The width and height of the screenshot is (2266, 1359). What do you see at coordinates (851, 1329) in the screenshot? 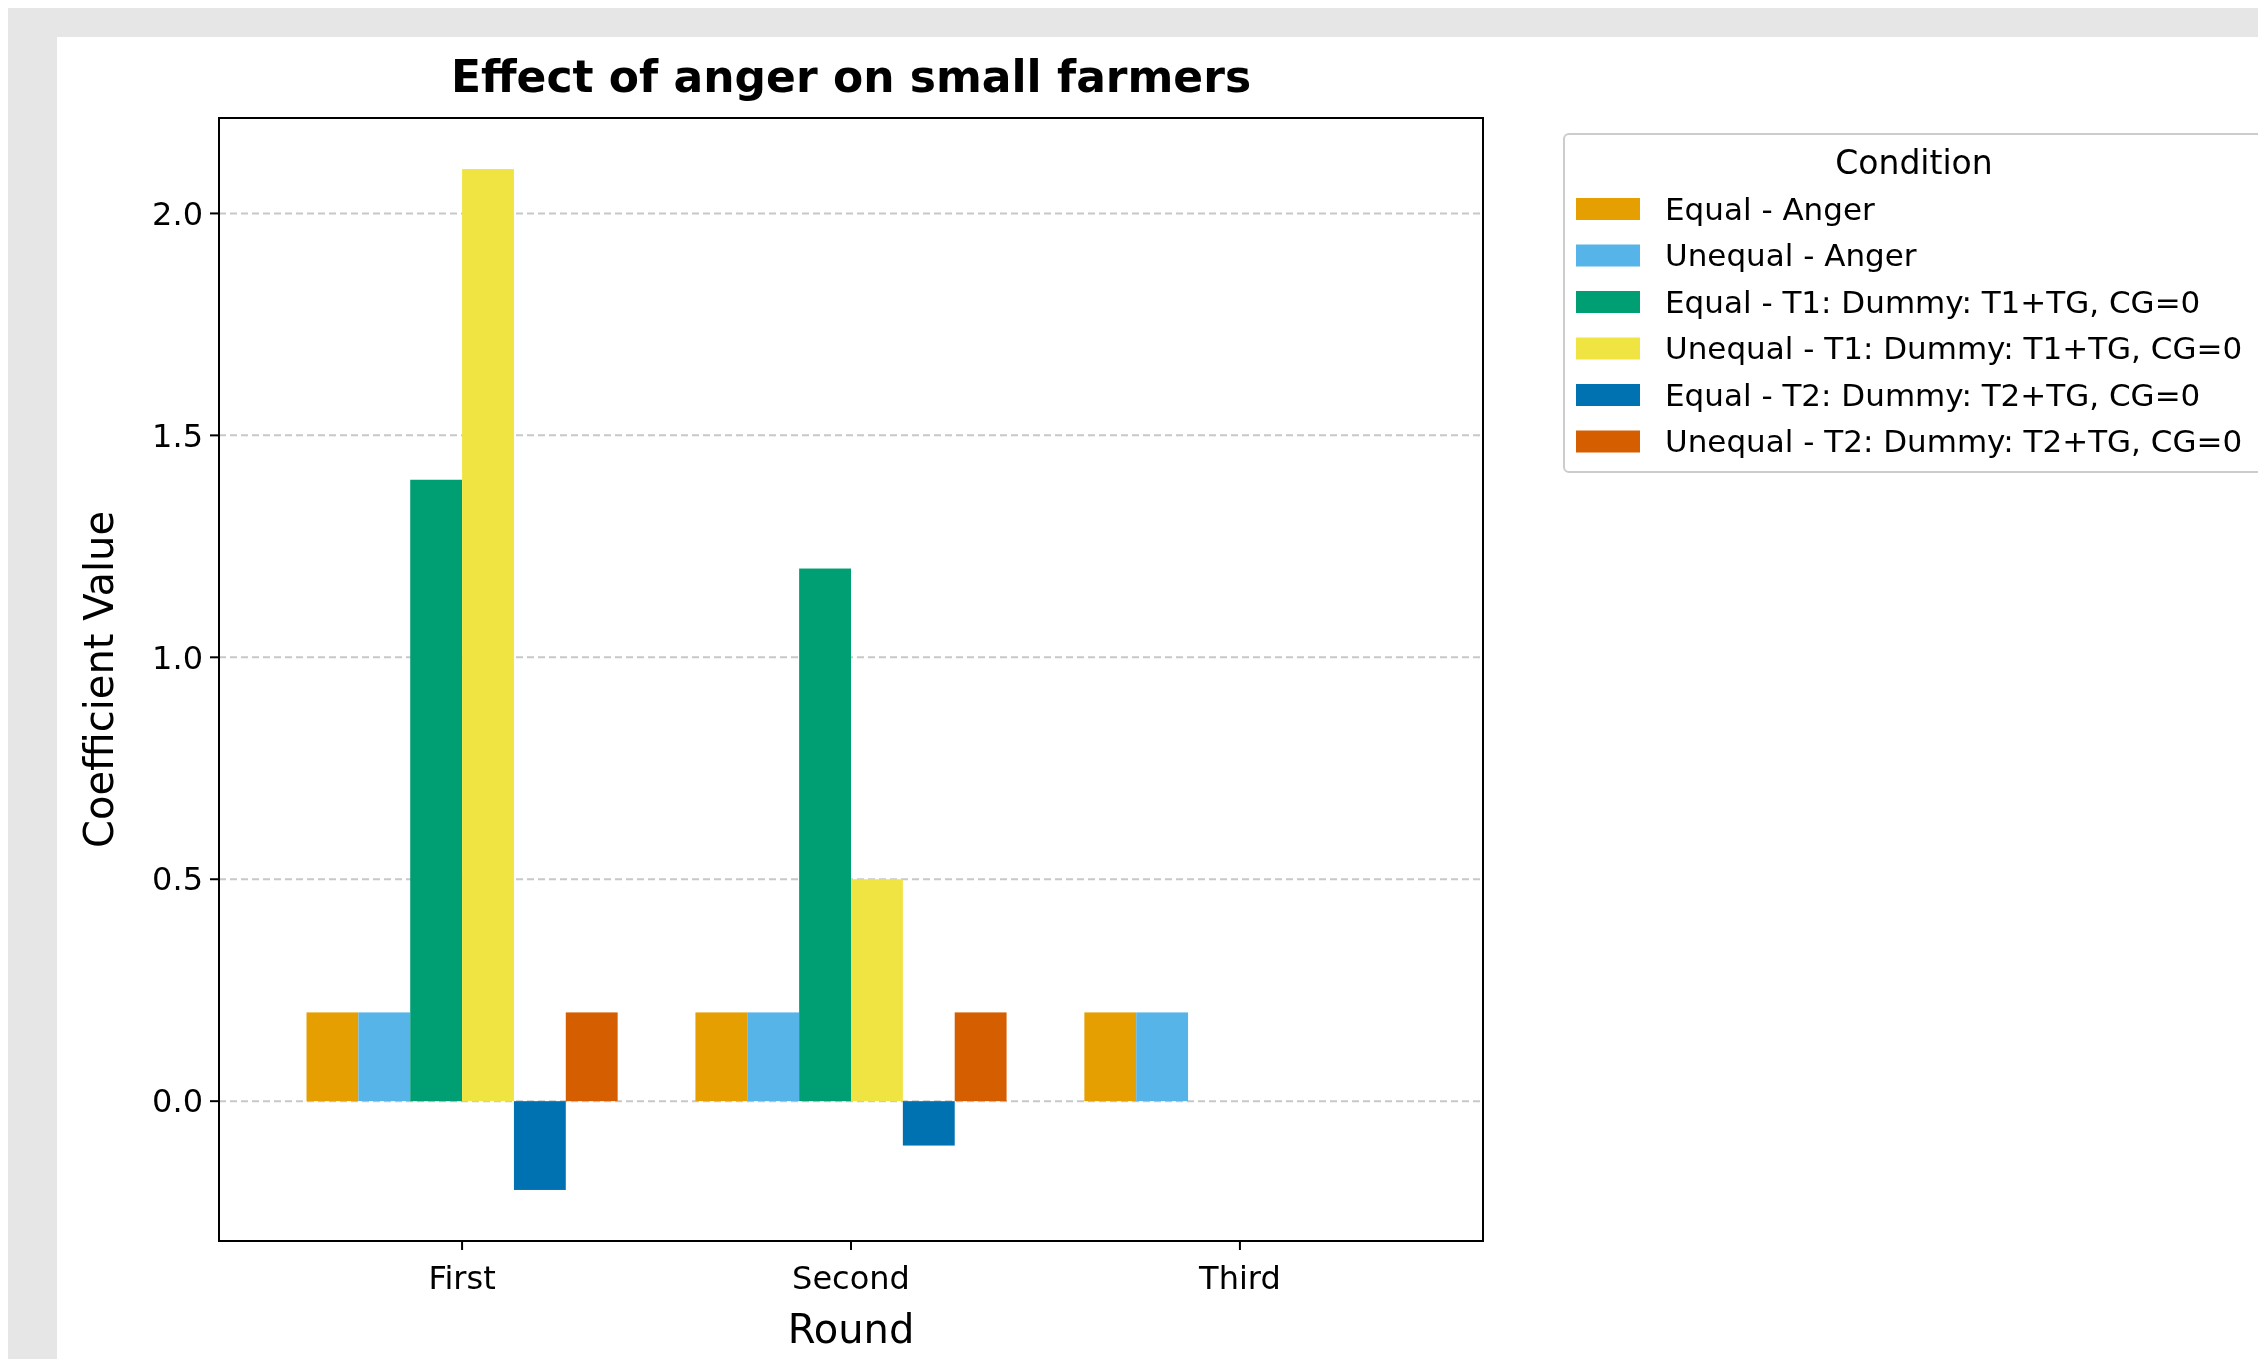
I see `x-axis-title: Round` at bounding box center [851, 1329].